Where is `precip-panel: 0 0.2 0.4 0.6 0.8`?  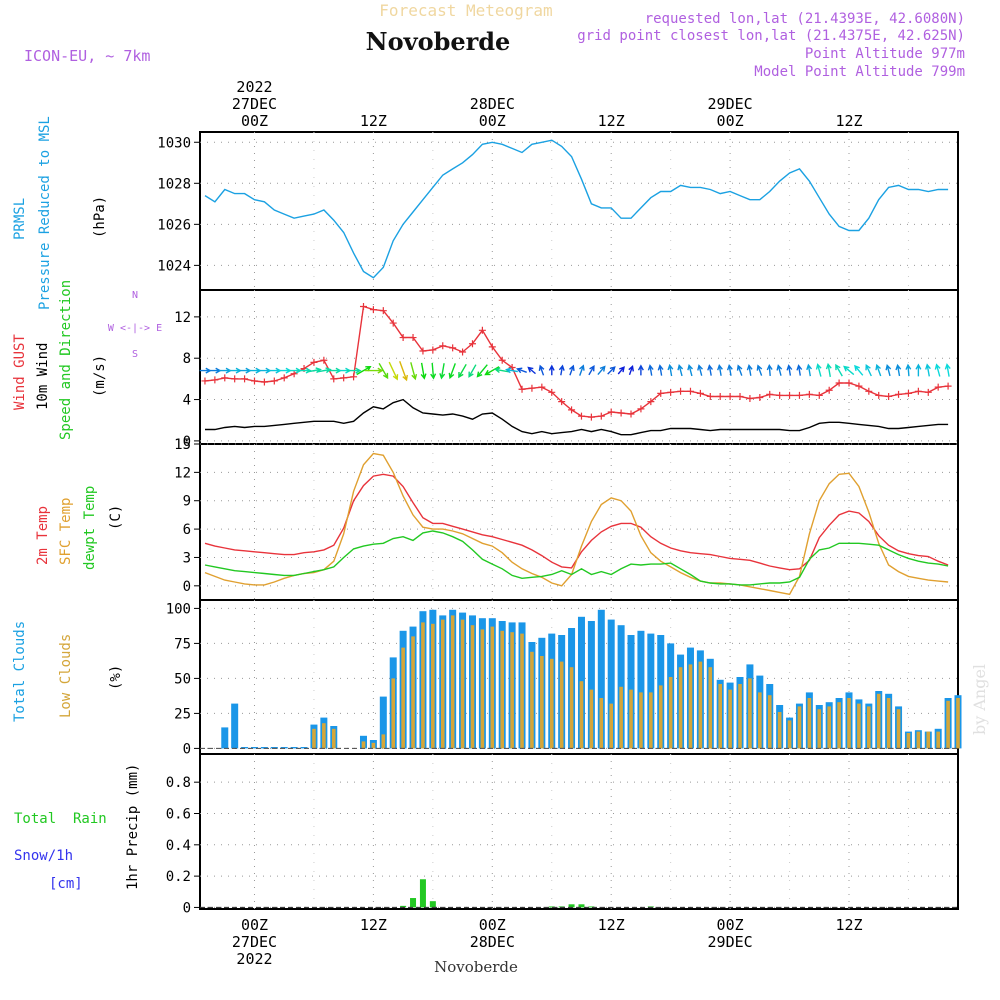 precip-panel: 0 0.2 0.4 0.6 0.8 is located at coordinates (562, 834).